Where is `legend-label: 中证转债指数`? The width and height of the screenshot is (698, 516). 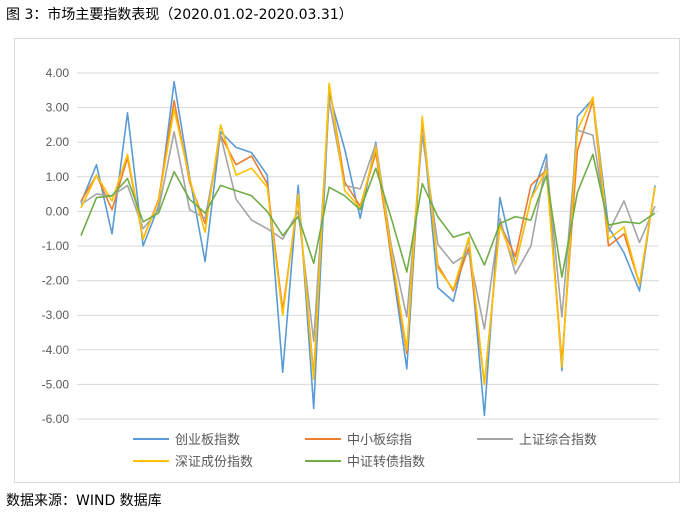
legend-label: 中证转债指数 is located at coordinates (386, 462).